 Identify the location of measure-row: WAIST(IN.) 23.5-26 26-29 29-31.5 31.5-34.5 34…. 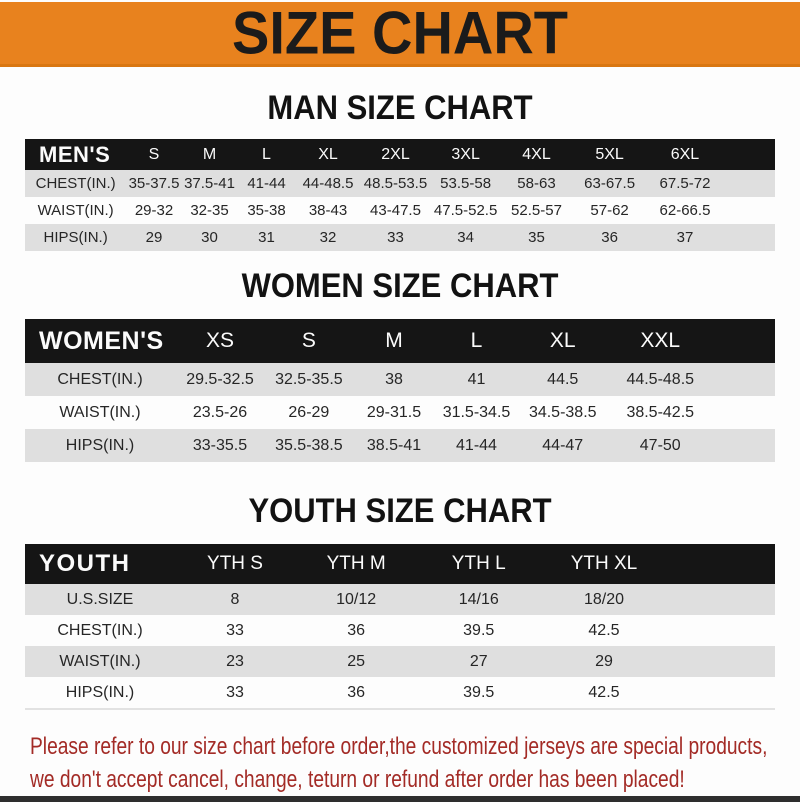
(400, 412).